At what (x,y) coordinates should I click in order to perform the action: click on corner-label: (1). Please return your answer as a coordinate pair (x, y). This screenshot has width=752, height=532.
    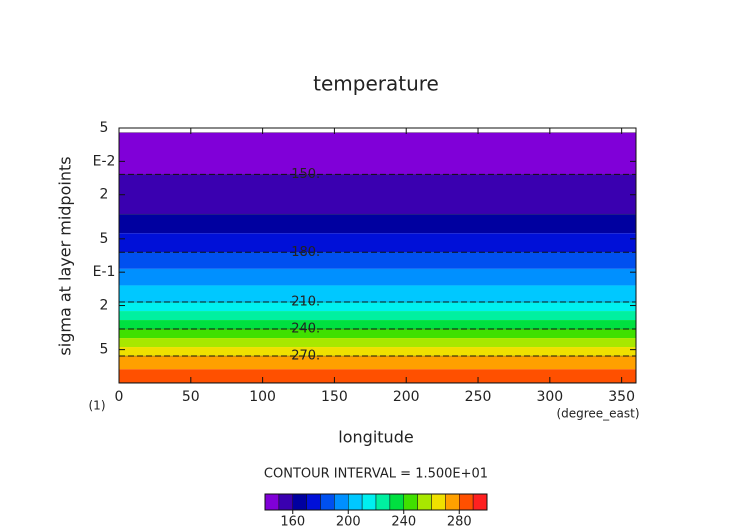
    Looking at the image, I should click on (97, 406).